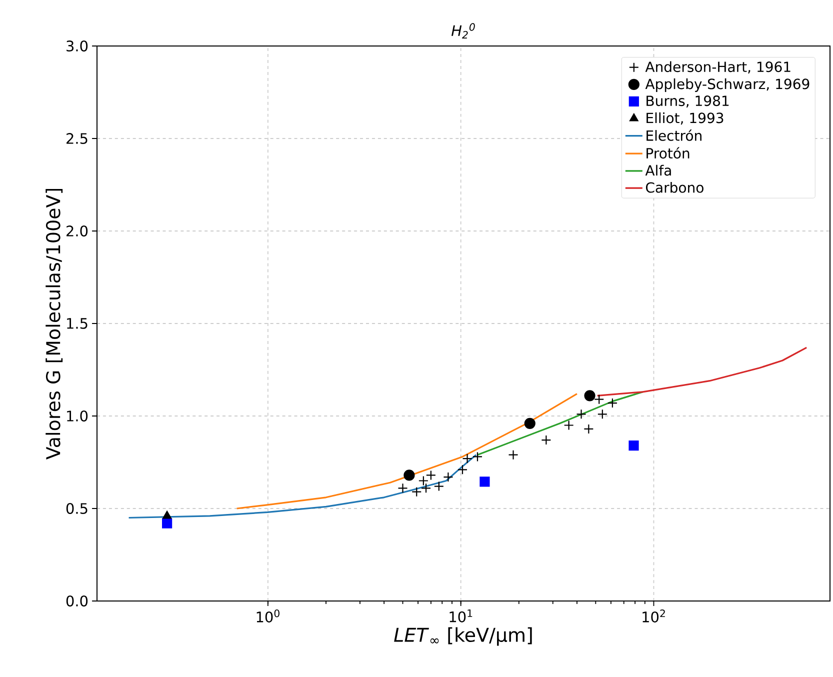  What do you see at coordinates (77, 416) in the screenshot?
I see `y-tick-label: 1.0` at bounding box center [77, 416].